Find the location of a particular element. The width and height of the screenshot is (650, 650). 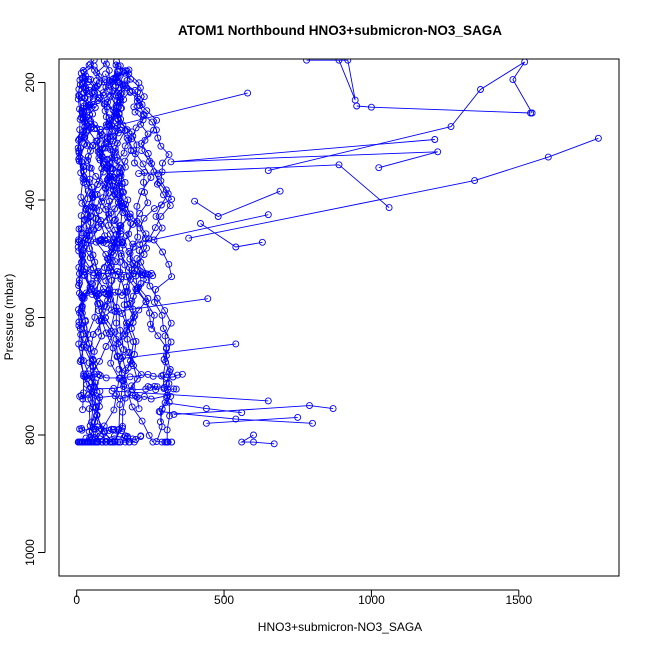

y-axis-label: Pressure (mbar) is located at coordinates (9, 317).